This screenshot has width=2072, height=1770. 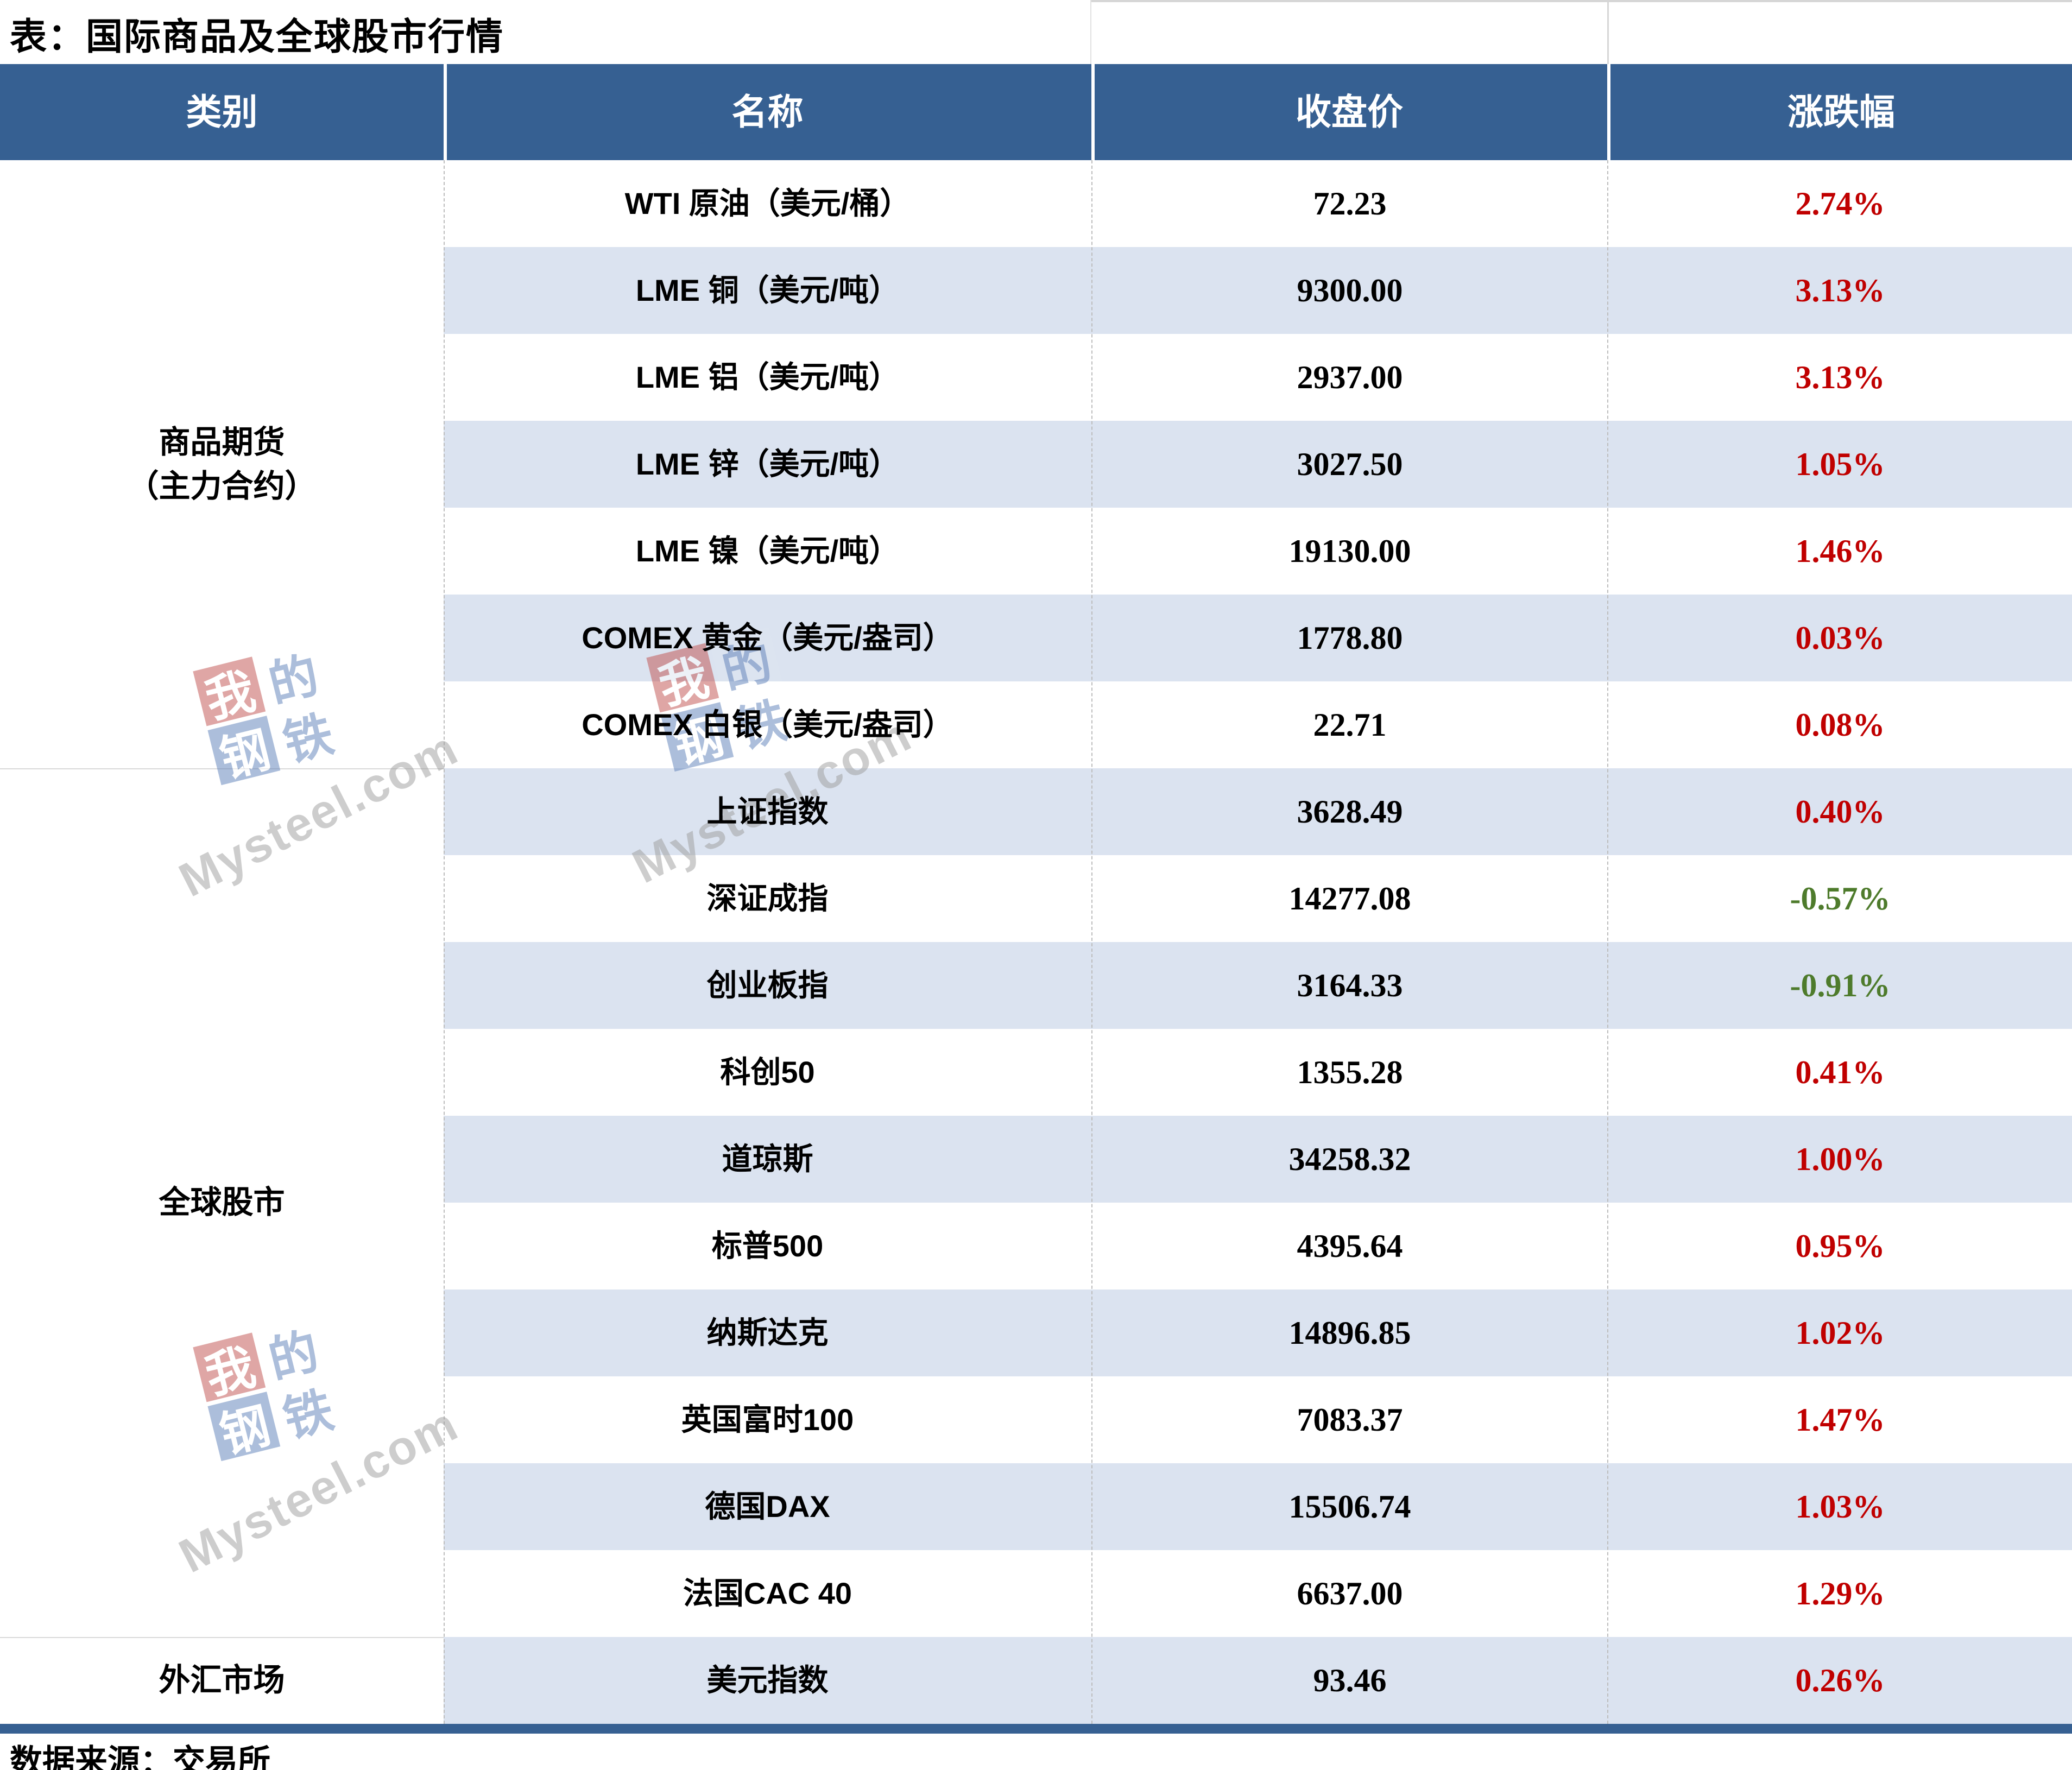 I want to click on title-top-border, so click(x=1582, y=1).